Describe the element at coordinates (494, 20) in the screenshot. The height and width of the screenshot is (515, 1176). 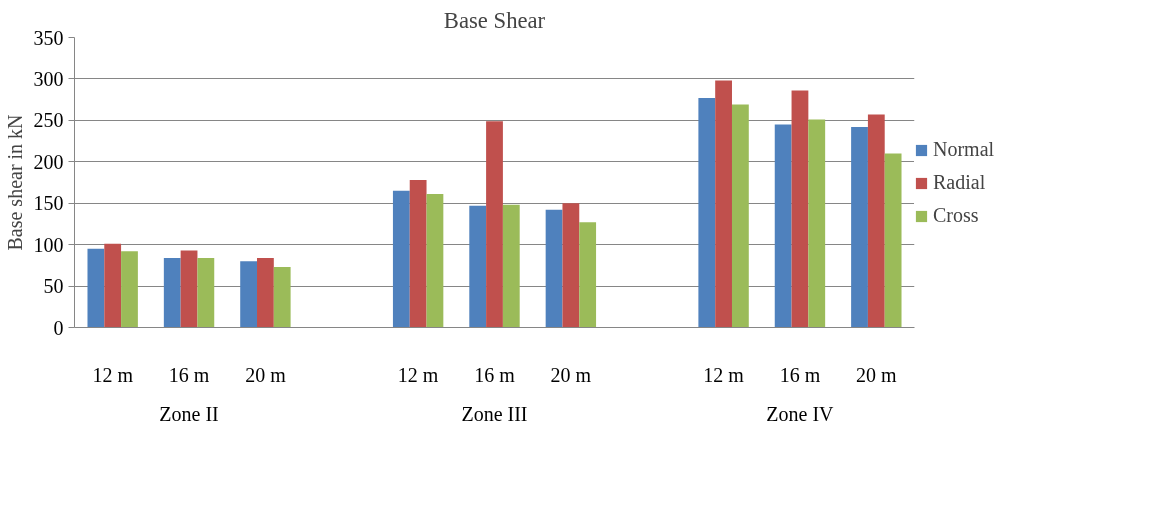
I see `chart-title: Base Shear` at that location.